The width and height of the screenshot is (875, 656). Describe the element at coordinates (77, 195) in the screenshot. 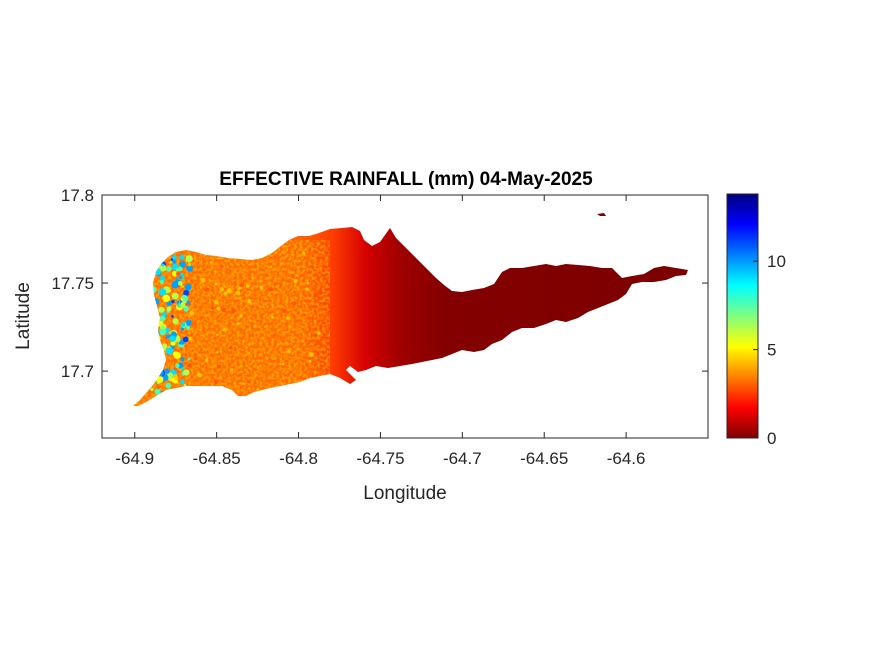

I see `y-tick-label: 17.8` at that location.